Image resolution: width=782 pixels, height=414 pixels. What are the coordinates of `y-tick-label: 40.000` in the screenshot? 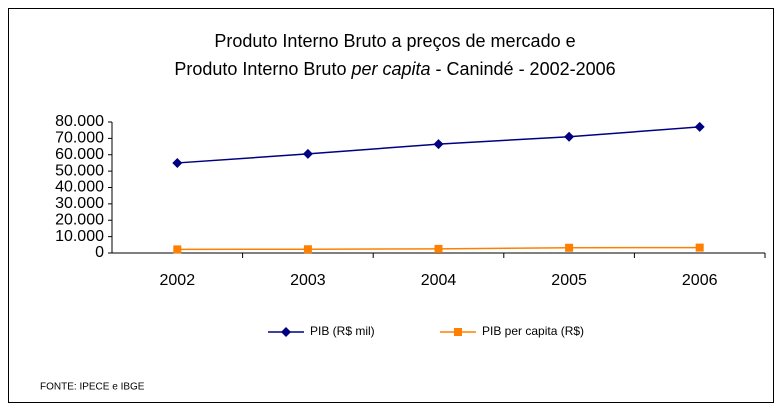 It's located at (79, 187).